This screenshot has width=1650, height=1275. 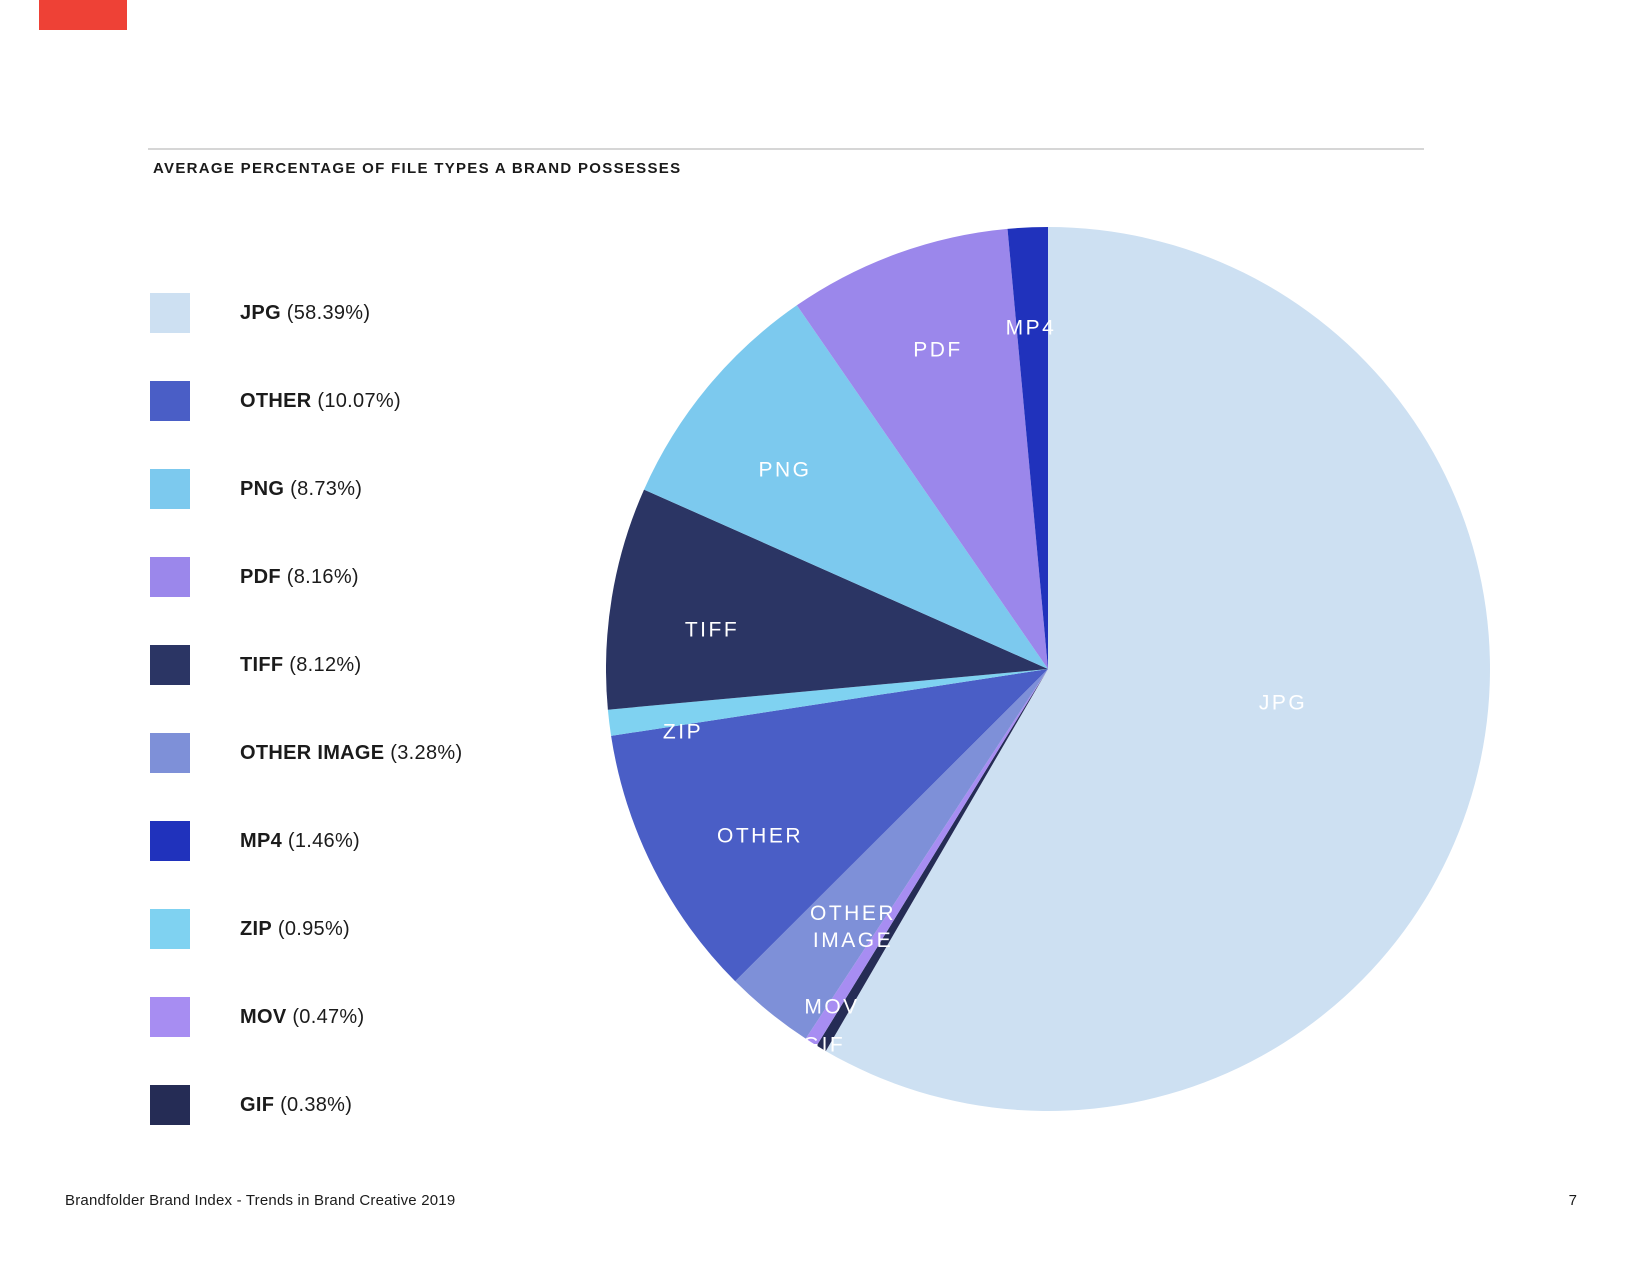 What do you see at coordinates (853, 927) in the screenshot?
I see `pie-label-other-image: OTHER IMAGE` at bounding box center [853, 927].